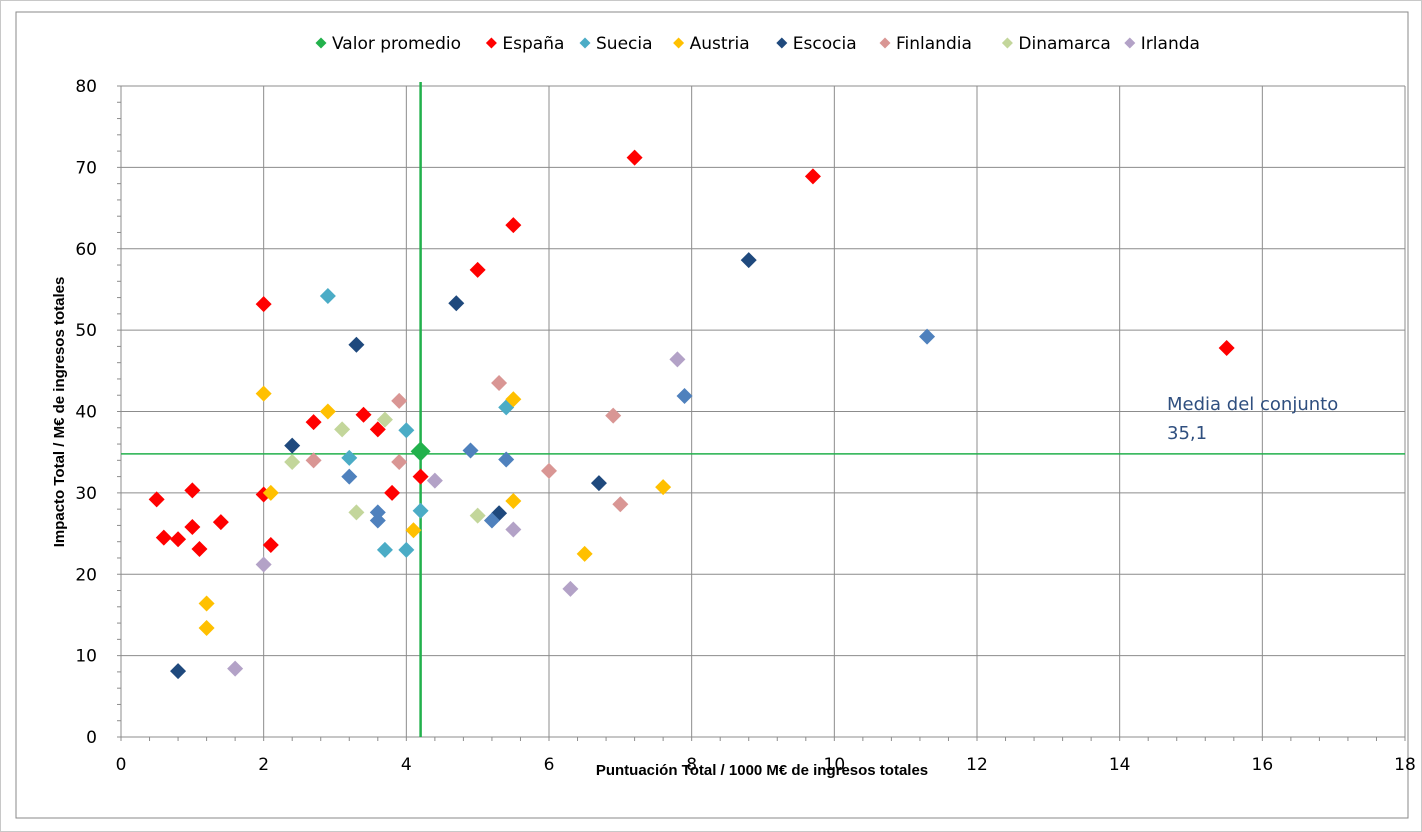 This screenshot has height=832, width=1422. What do you see at coordinates (86, 494) in the screenshot?
I see `y-tick-label: 30` at bounding box center [86, 494].